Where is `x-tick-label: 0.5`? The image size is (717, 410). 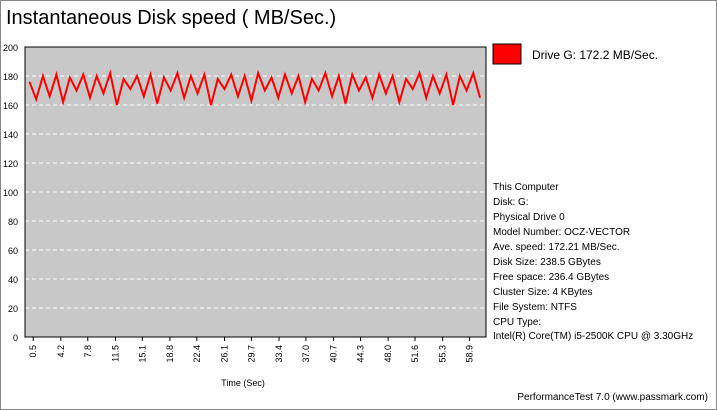 x-tick-label: 0.5 is located at coordinates (33, 351).